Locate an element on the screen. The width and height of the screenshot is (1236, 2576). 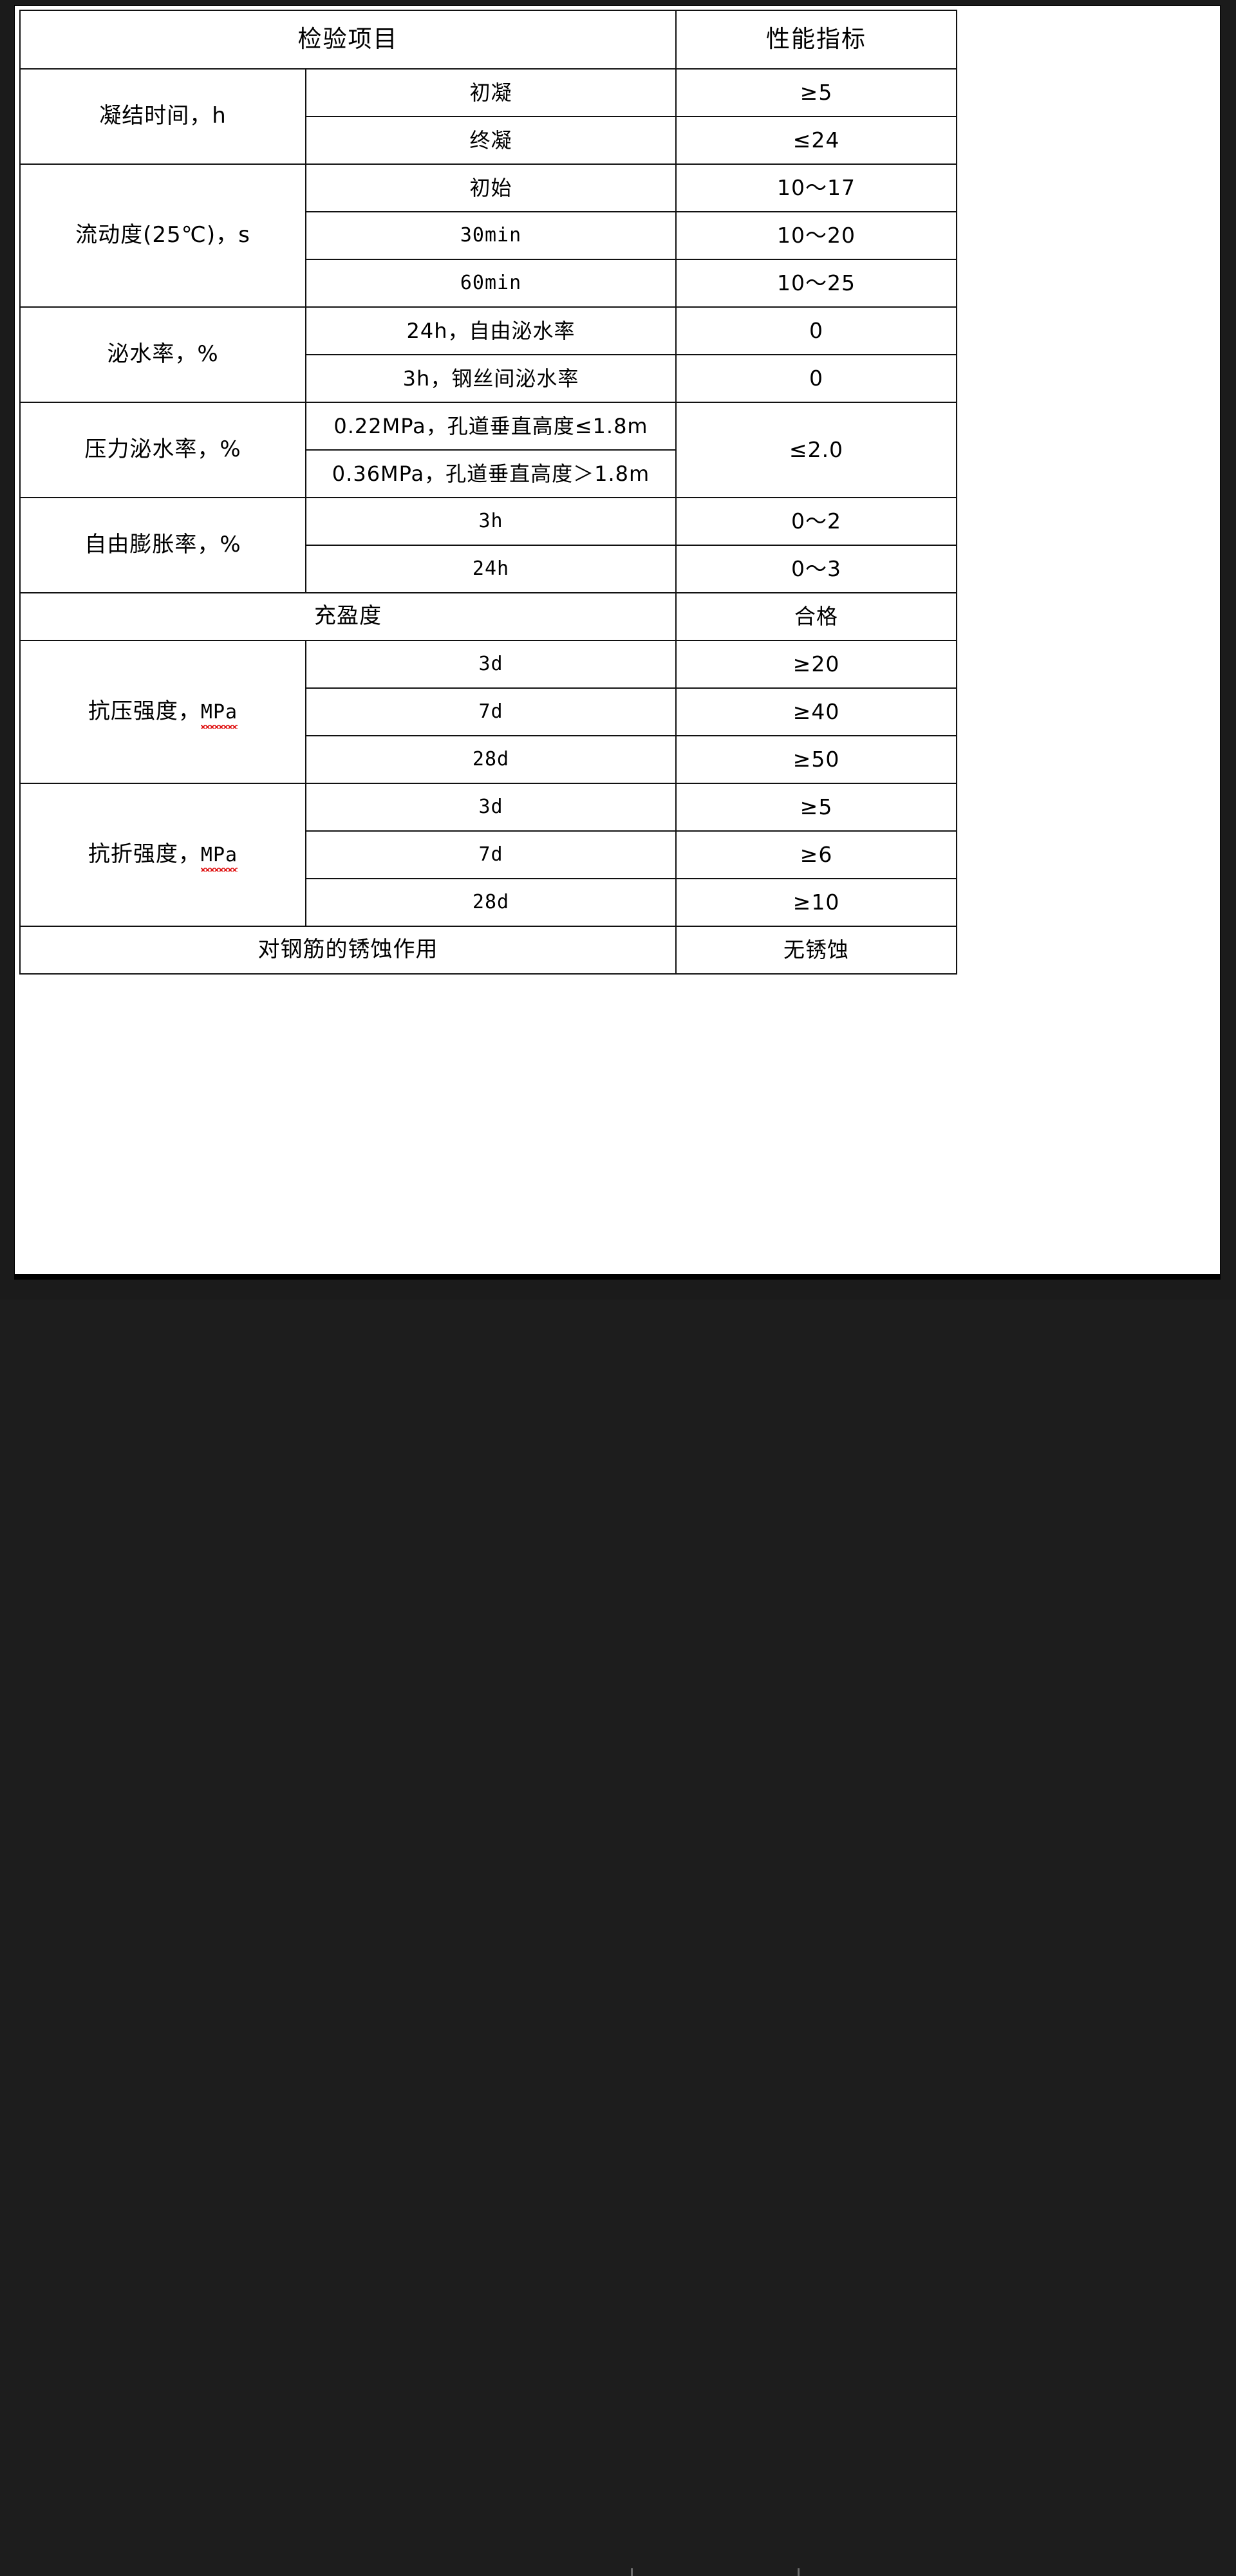
spec-value: 无锈蚀 is located at coordinates (816, 950).